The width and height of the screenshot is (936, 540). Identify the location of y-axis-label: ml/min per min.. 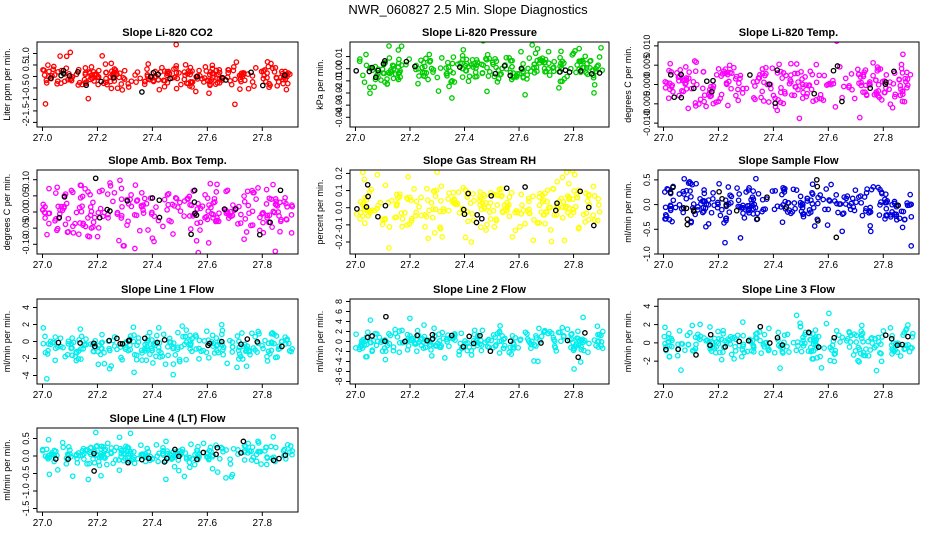
(320, 342).